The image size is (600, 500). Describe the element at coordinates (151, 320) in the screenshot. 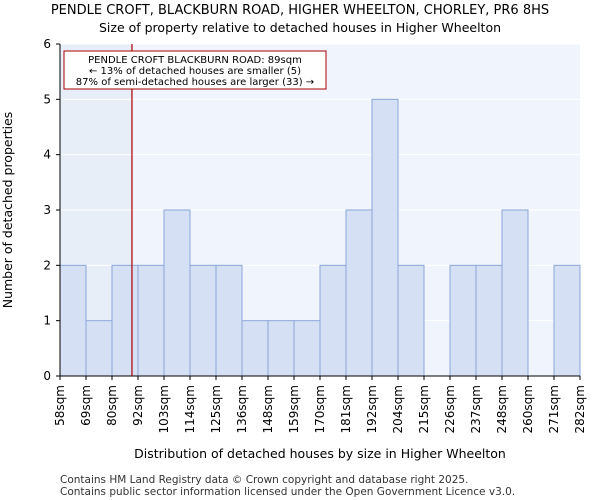

I see `bar-92sqm` at that location.